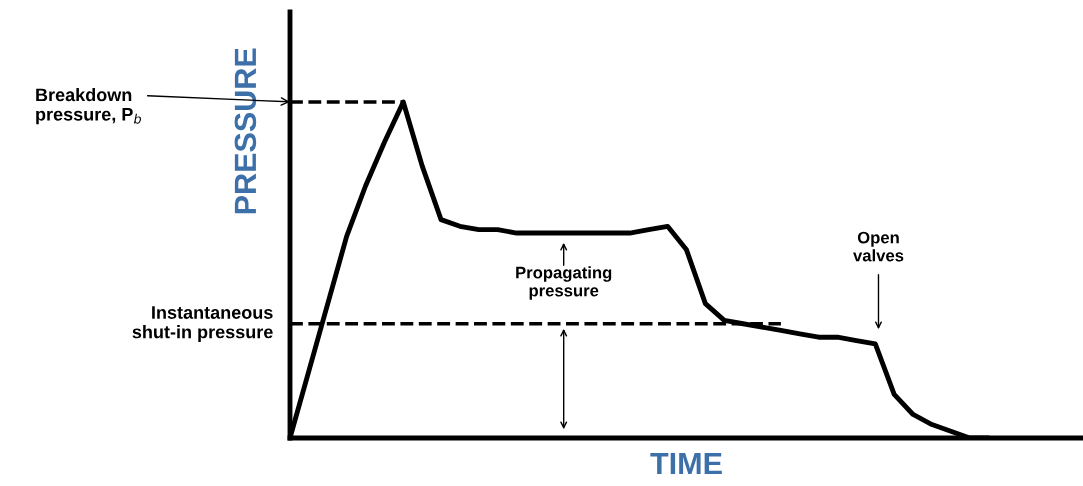 This screenshot has height=486, width=1083. What do you see at coordinates (245, 131) in the screenshot?
I see `y-axis-title: PRESSURE` at bounding box center [245, 131].